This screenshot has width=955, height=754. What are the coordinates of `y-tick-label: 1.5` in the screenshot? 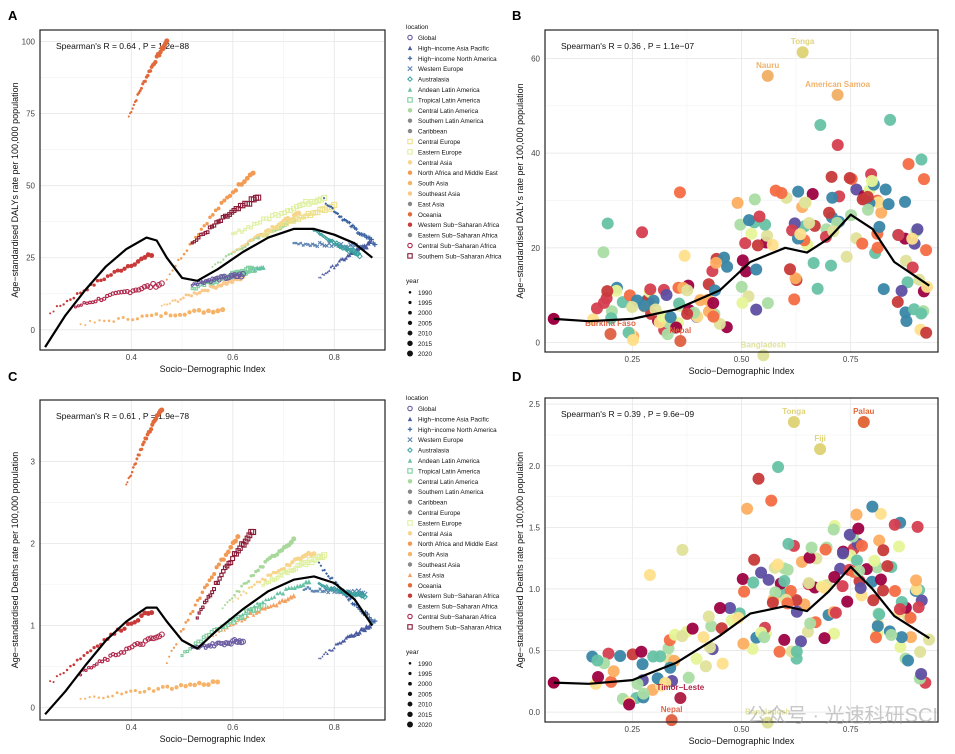 It's located at (535, 527).